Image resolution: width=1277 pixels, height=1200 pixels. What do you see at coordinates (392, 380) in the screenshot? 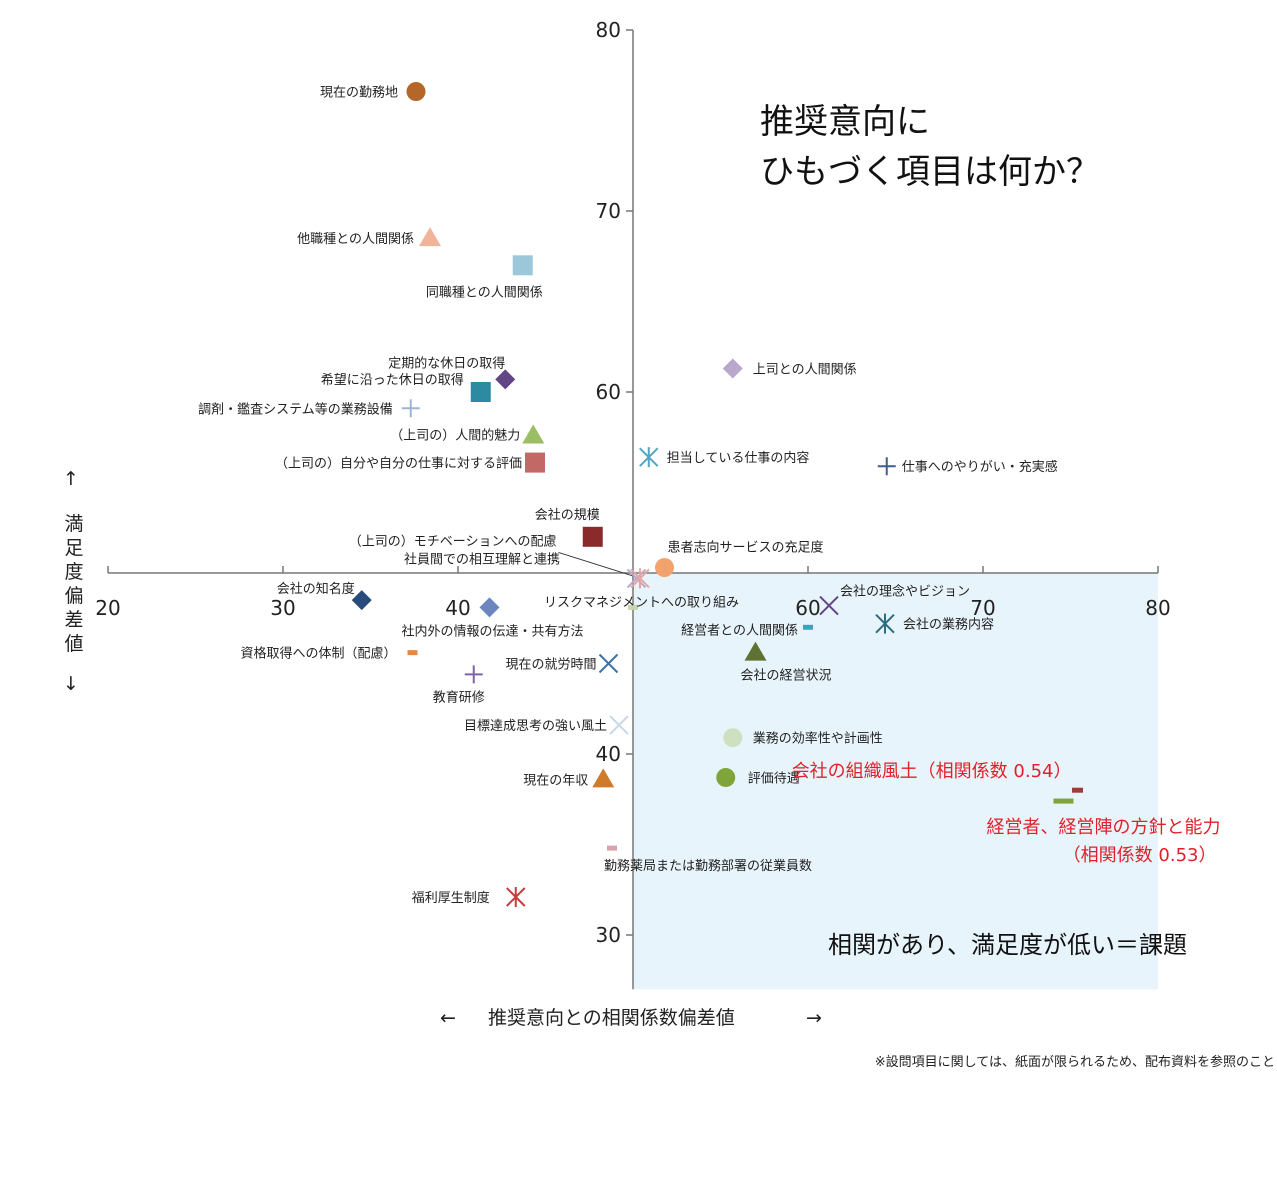
I see `point-5-label: 希望に沿った休日の取得` at bounding box center [392, 380].